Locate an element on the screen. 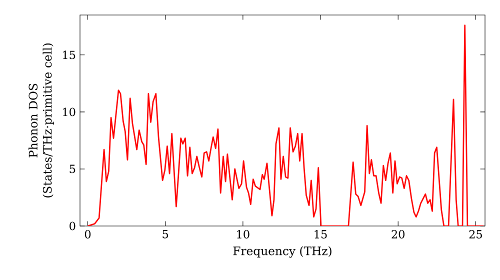  y-axis-title: Phonon DOS (States/THz·primitive cell) is located at coordinates (41, 121).